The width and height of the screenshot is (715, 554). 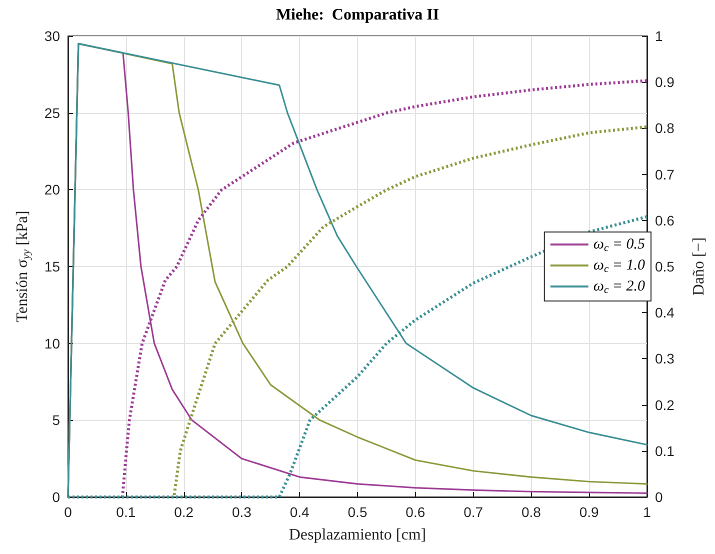 What do you see at coordinates (647, 512) in the screenshot?
I see `x-tick-label: 1` at bounding box center [647, 512].